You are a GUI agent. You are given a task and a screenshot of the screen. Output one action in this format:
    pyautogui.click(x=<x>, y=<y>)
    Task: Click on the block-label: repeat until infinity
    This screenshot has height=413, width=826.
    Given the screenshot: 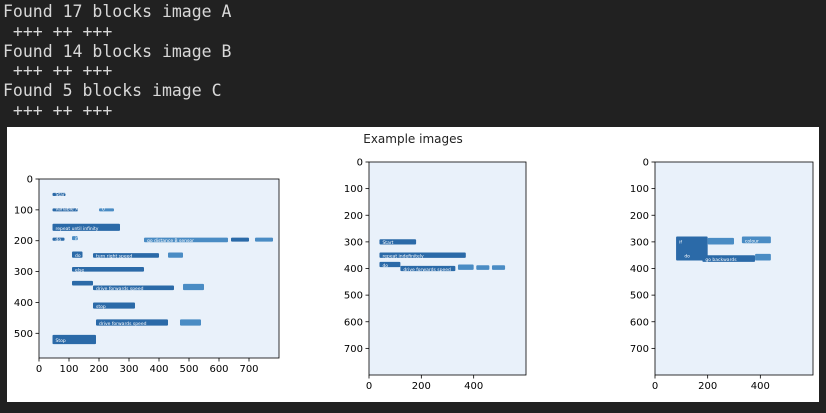 What is the action you would take?
    pyautogui.click(x=77, y=229)
    